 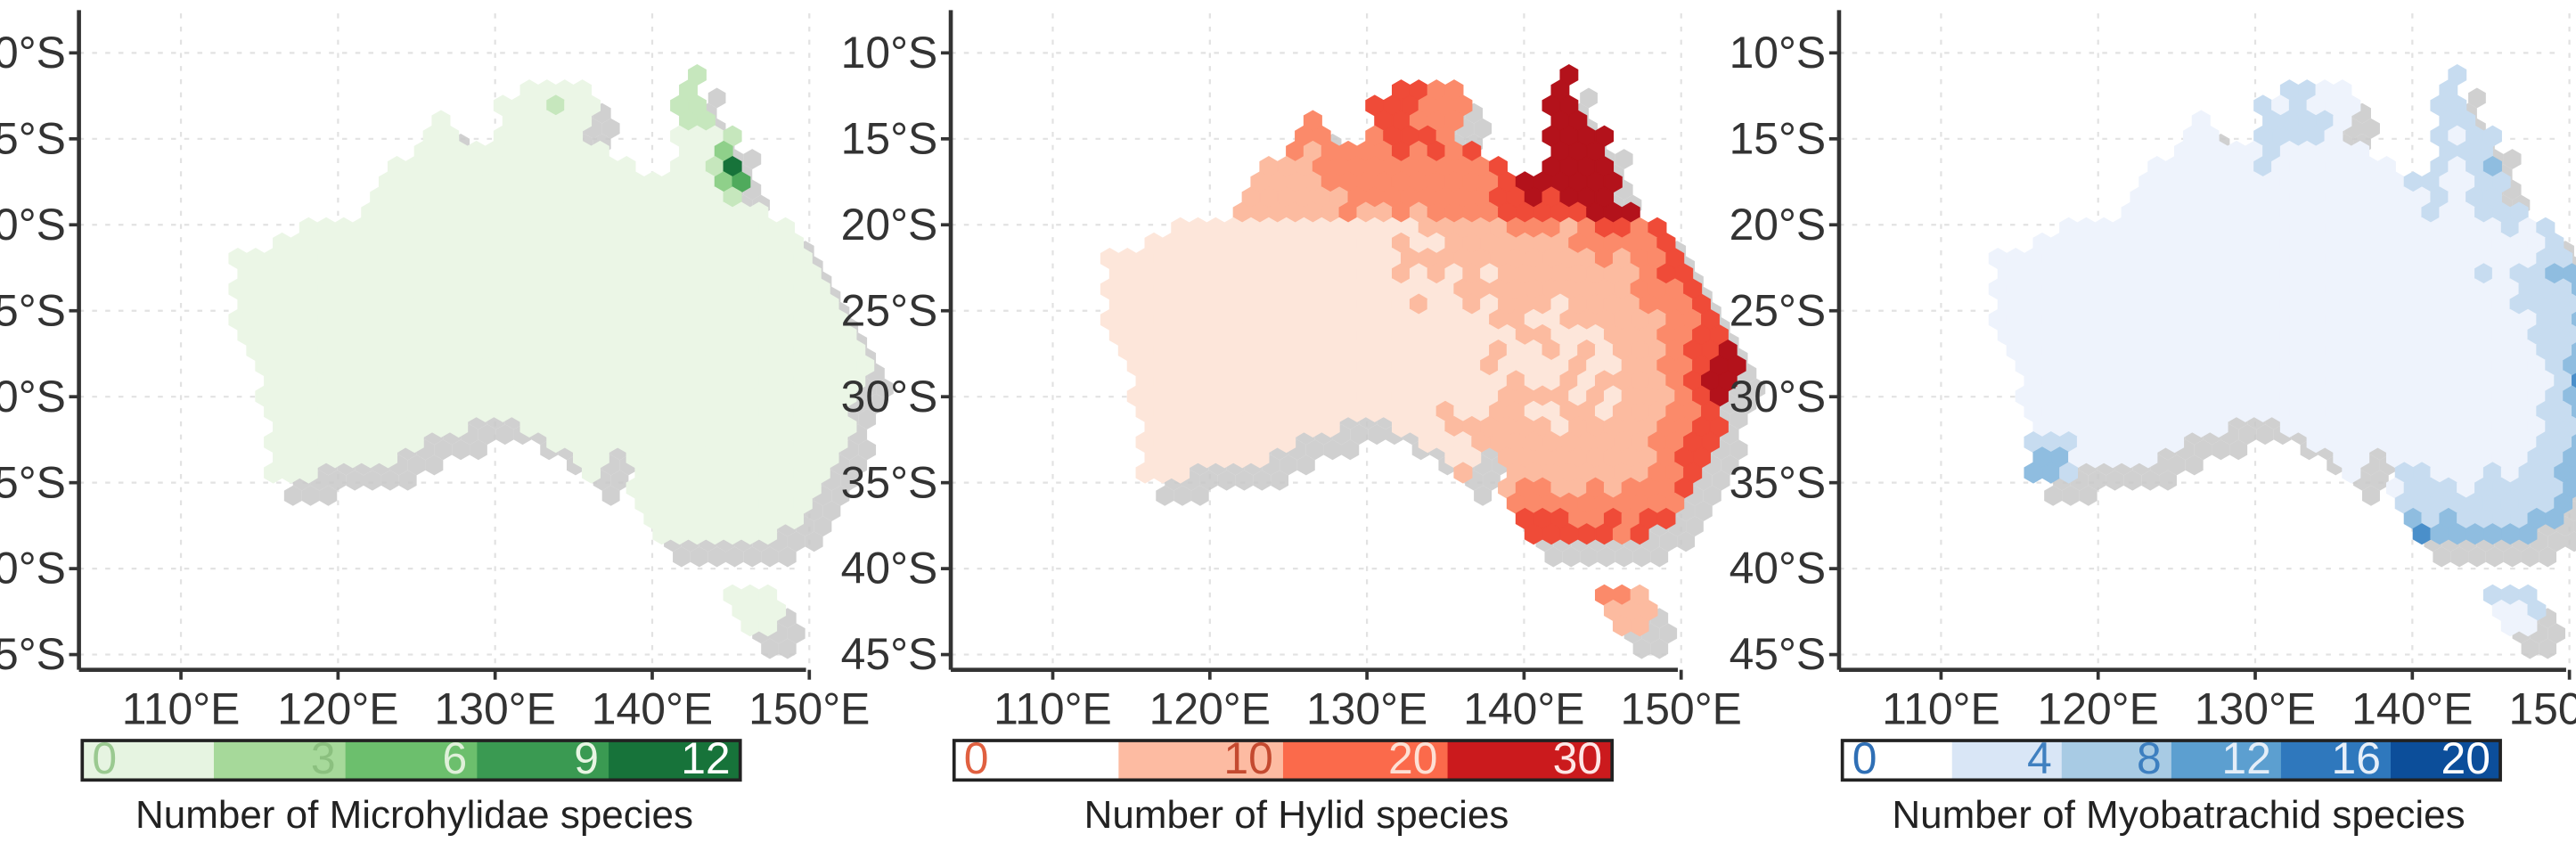 I want to click on caption-myobatrachid: Number of Myobatrachid species, so click(x=2179, y=815).